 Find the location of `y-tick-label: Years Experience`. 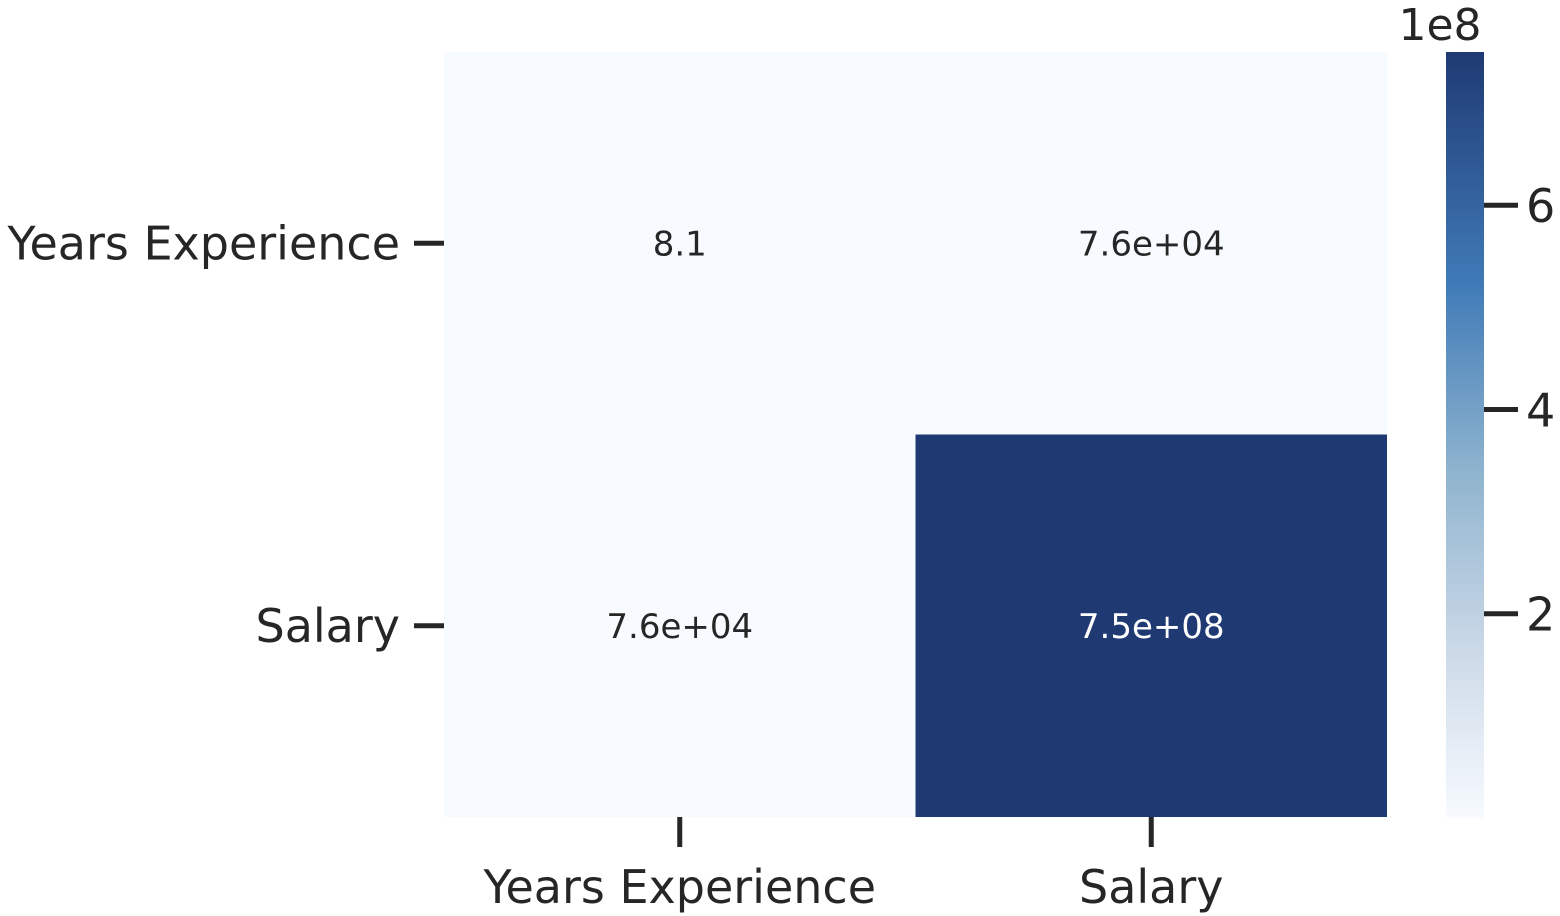

y-tick-label: Years Experience is located at coordinates (203, 243).